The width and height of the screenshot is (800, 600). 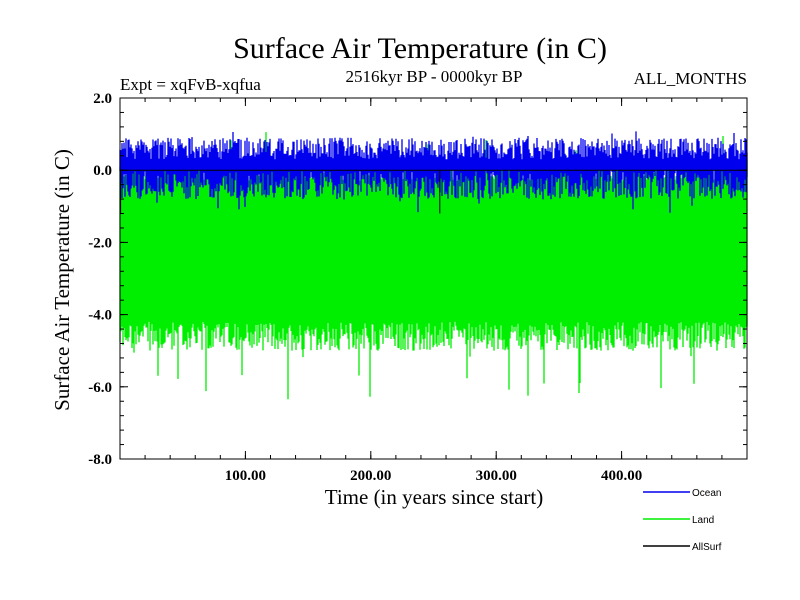 I want to click on x-tick-label: 200.00, so click(x=370, y=476).